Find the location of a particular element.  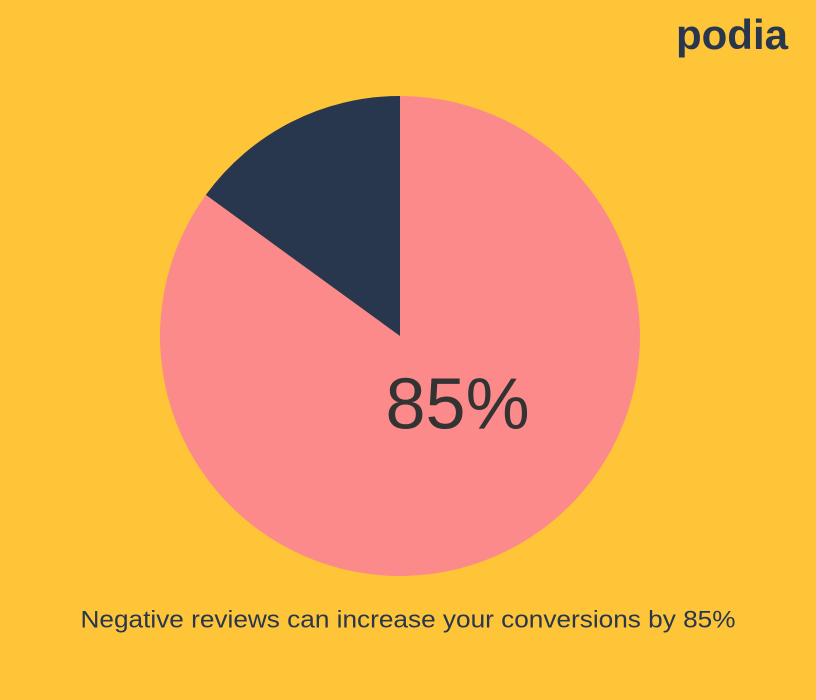

logo: podia is located at coordinates (732, 34).